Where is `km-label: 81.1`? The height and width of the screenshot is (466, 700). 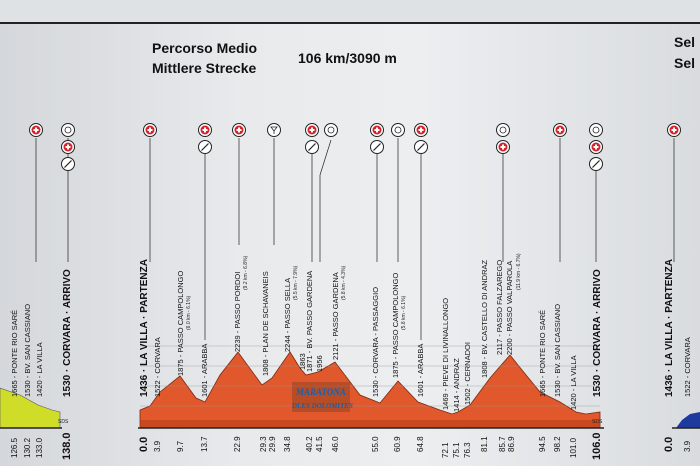
km-label: 81.1 is located at coordinates (484, 444).